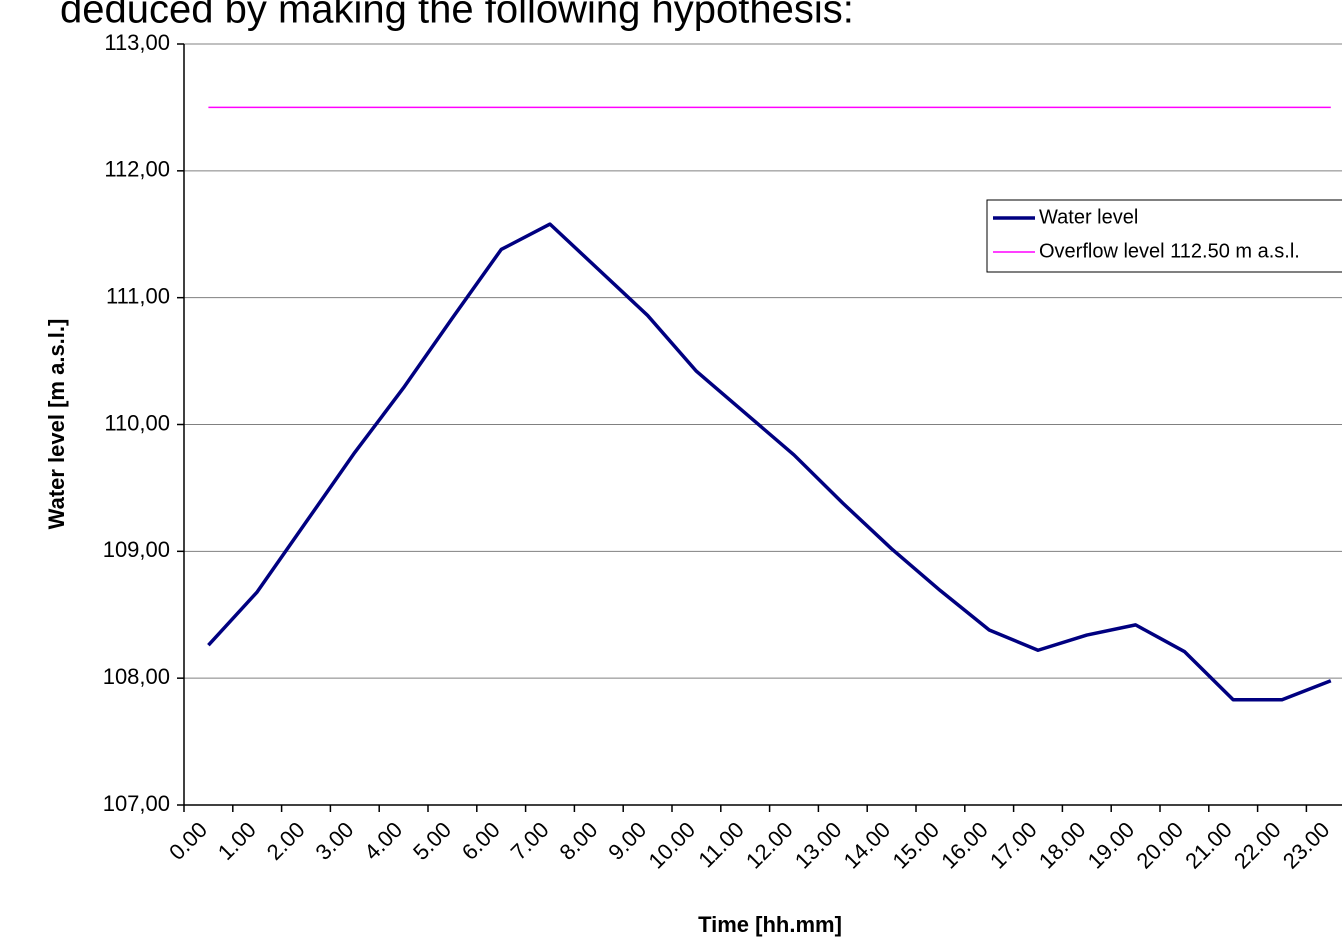 This screenshot has height=946, width=1342. I want to click on y-tick-label: 113,00, so click(137, 42).